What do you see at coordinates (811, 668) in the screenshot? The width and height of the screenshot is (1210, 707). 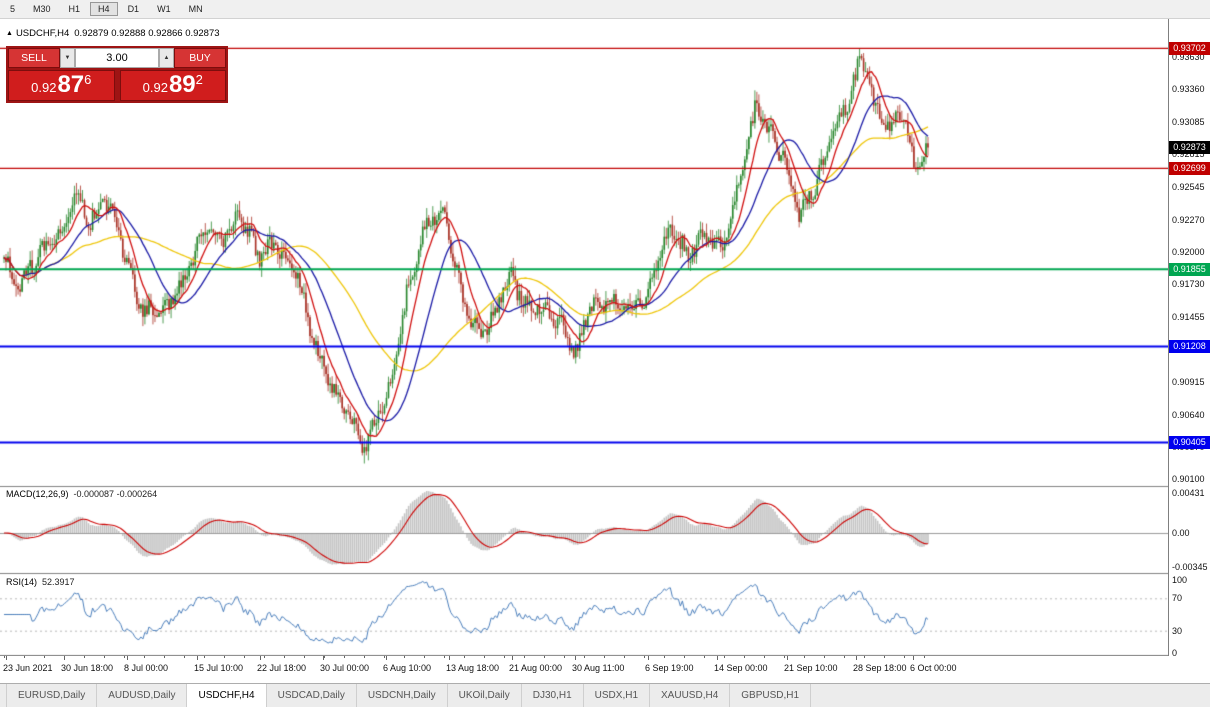 I see `time-axis-label: 21 Sep 10:00` at bounding box center [811, 668].